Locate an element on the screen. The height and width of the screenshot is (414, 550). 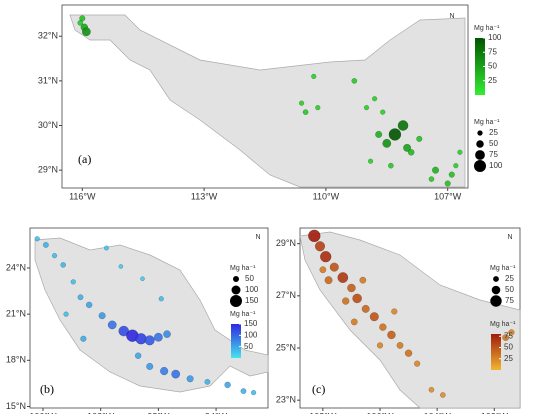
size-legend-label: 25 is located at coordinates (493, 132).